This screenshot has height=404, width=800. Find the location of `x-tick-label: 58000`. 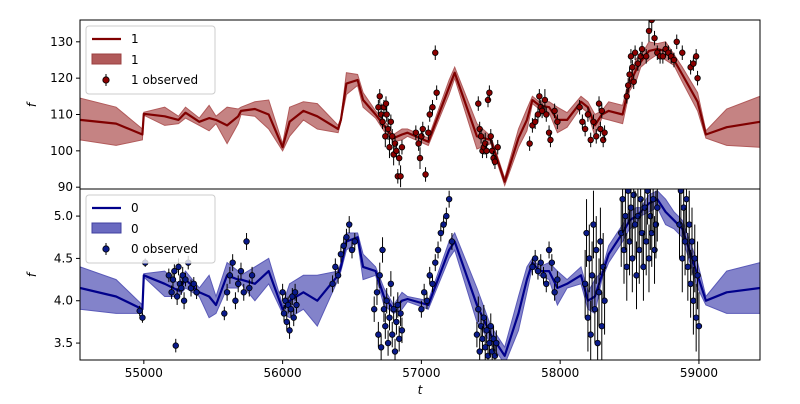

x-tick-label: 58000 is located at coordinates (560, 373).